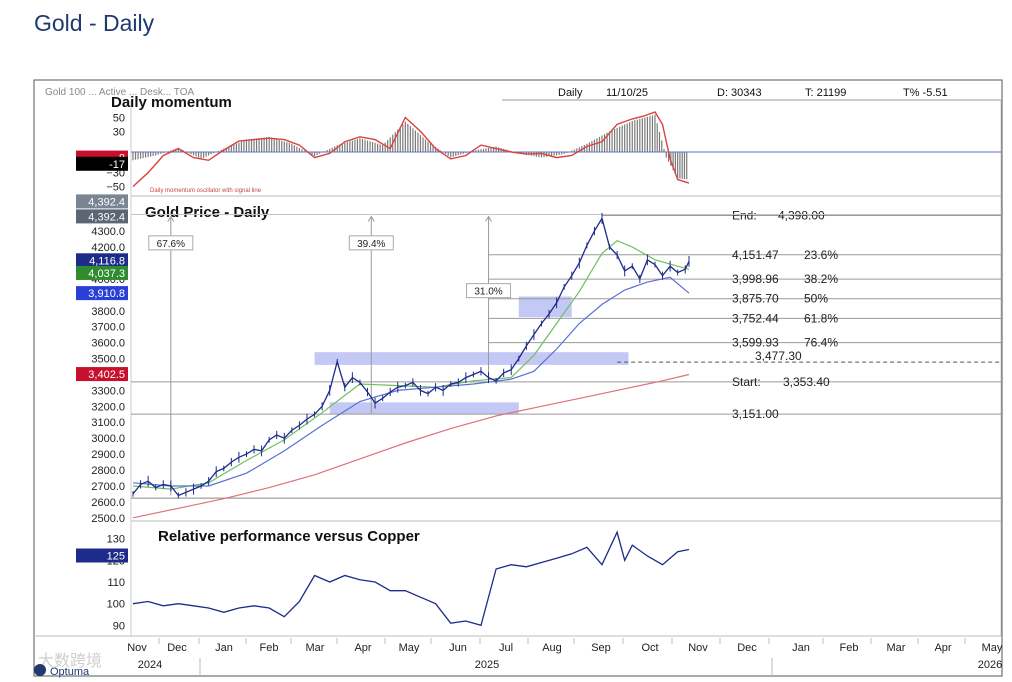 Image resolution: width=1012 pixels, height=682 pixels. Describe the element at coordinates (371, 244) in the screenshot. I see `measure-label: 39.4%` at that location.